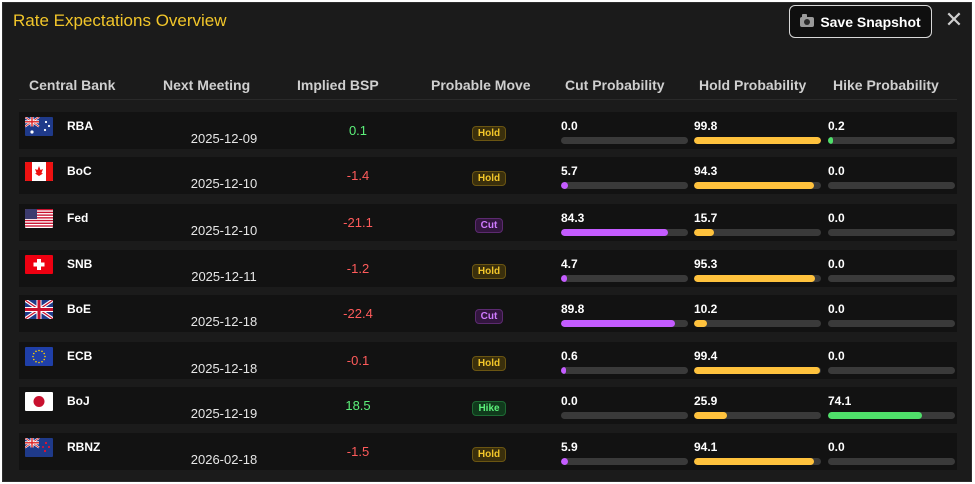 Image resolution: width=975 pixels, height=484 pixels. What do you see at coordinates (224, 230) in the screenshot?
I see `next-meeting-date: 2025-12-10` at bounding box center [224, 230].